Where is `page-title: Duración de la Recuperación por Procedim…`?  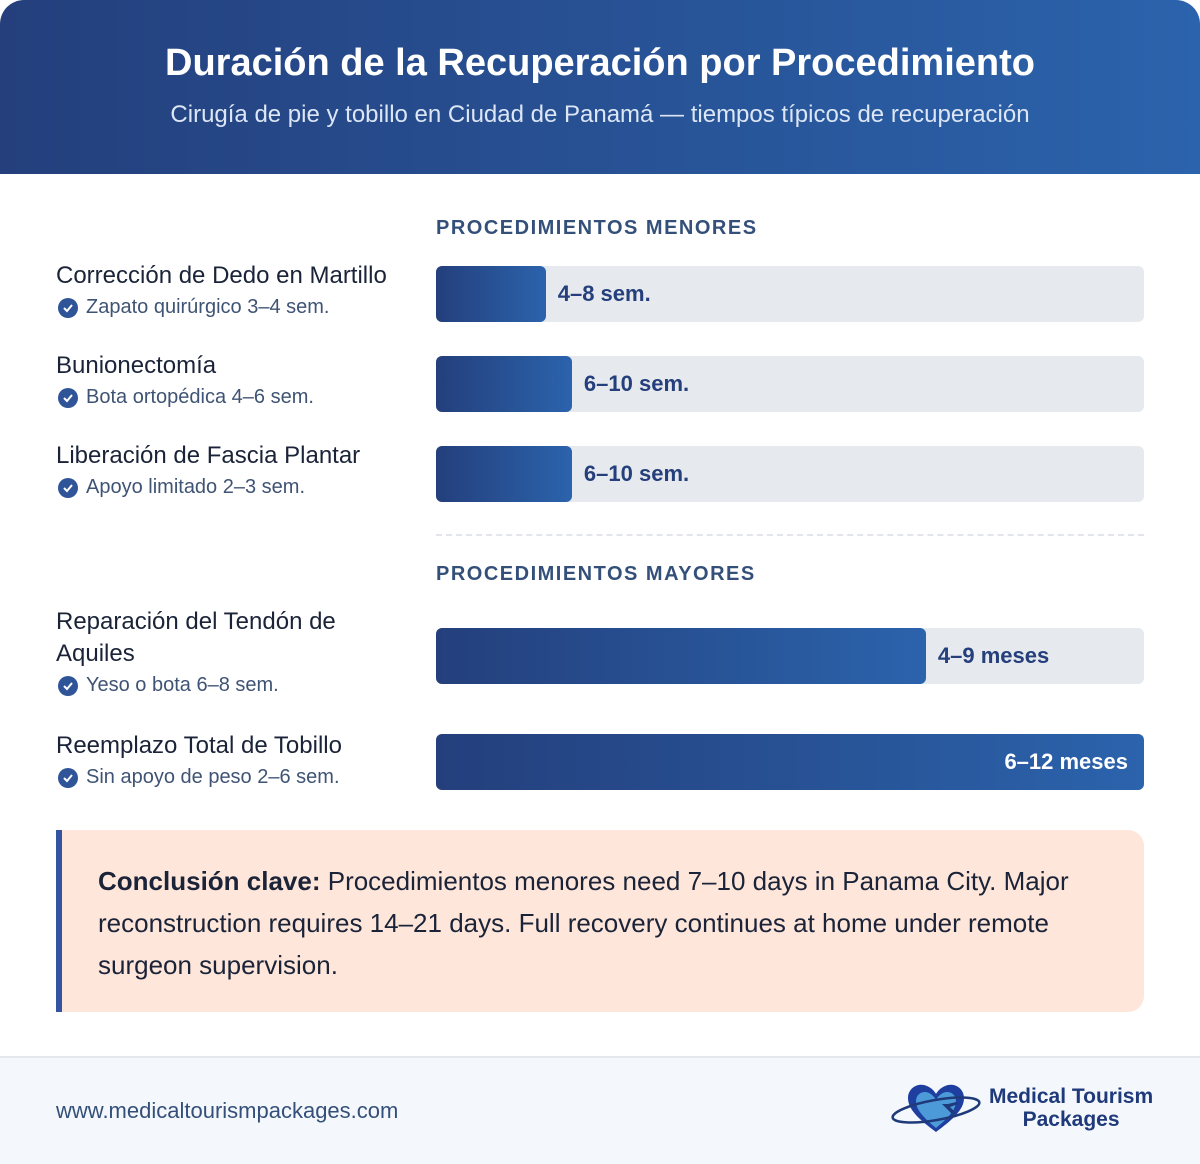 page-title: Duración de la Recuperación por Procedim… is located at coordinates (600, 63).